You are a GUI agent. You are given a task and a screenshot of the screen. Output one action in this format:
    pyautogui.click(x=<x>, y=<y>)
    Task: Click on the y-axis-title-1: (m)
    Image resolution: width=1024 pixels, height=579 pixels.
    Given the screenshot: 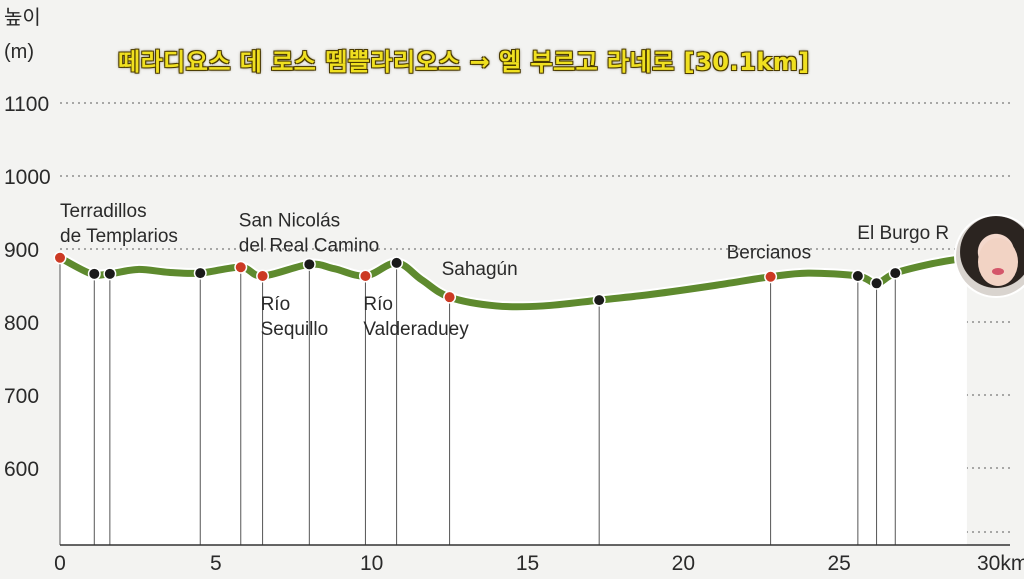 What is the action you would take?
    pyautogui.click(x=19, y=52)
    